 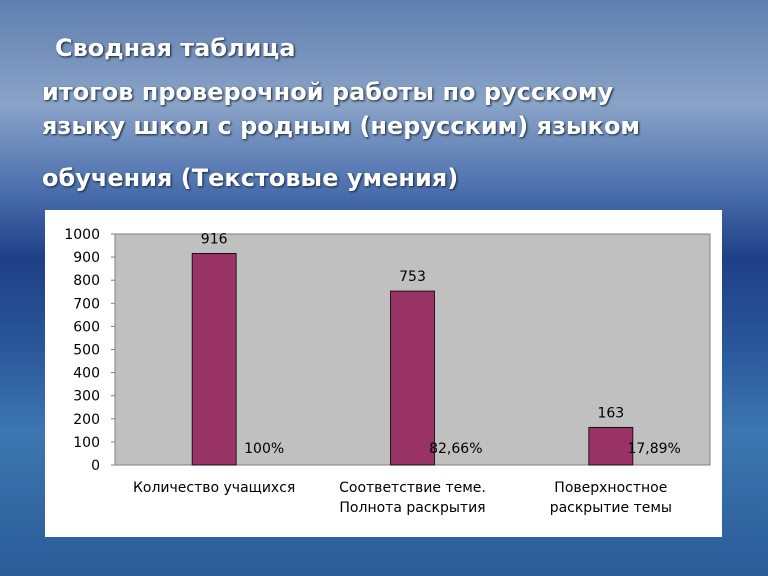 I want to click on x-tick-label: Соответствие теме. Полнота раскрытия, so click(x=412, y=498).